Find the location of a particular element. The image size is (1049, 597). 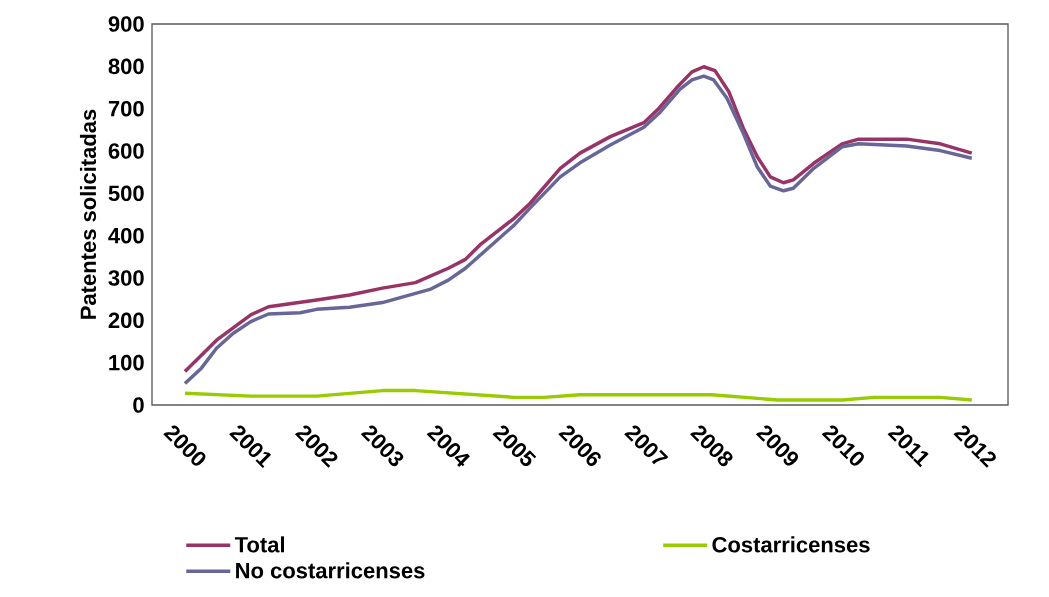

legend-label: No costarricenses is located at coordinates (330, 570).